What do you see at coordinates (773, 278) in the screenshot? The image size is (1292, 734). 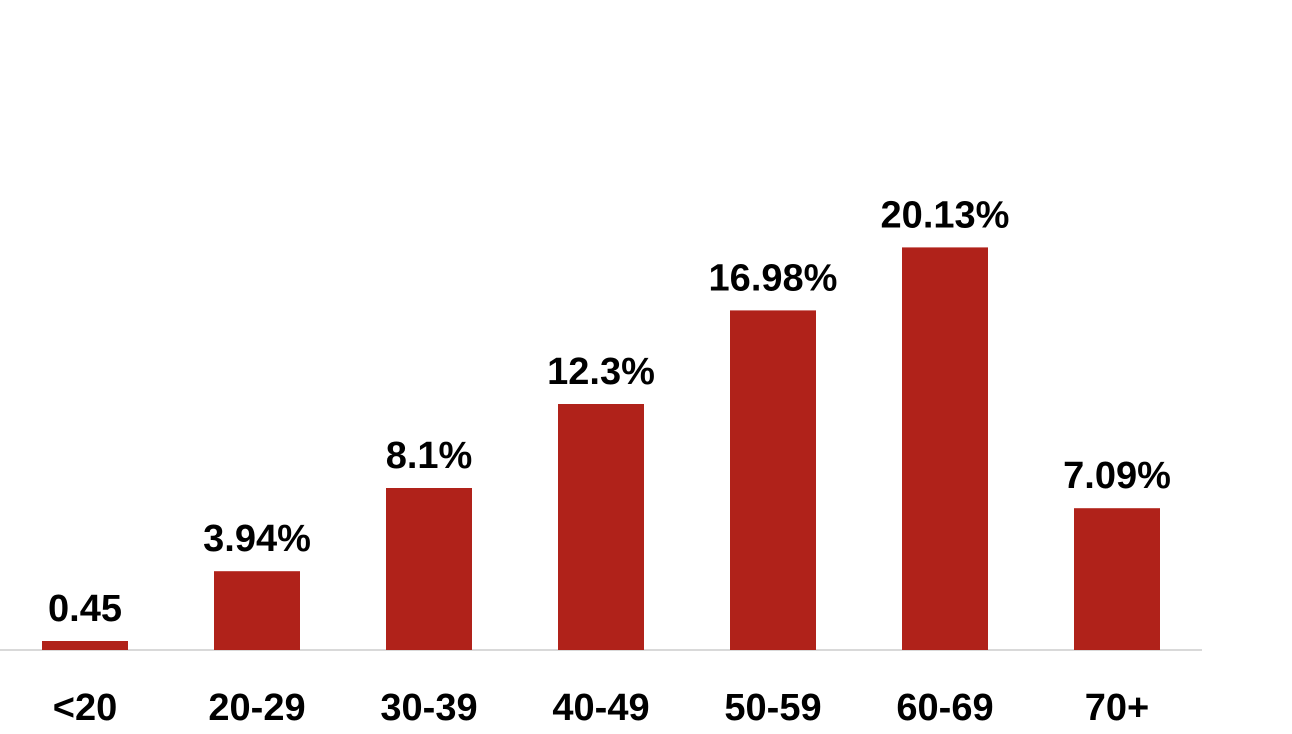 I see `data-label-4: 16.98%` at bounding box center [773, 278].